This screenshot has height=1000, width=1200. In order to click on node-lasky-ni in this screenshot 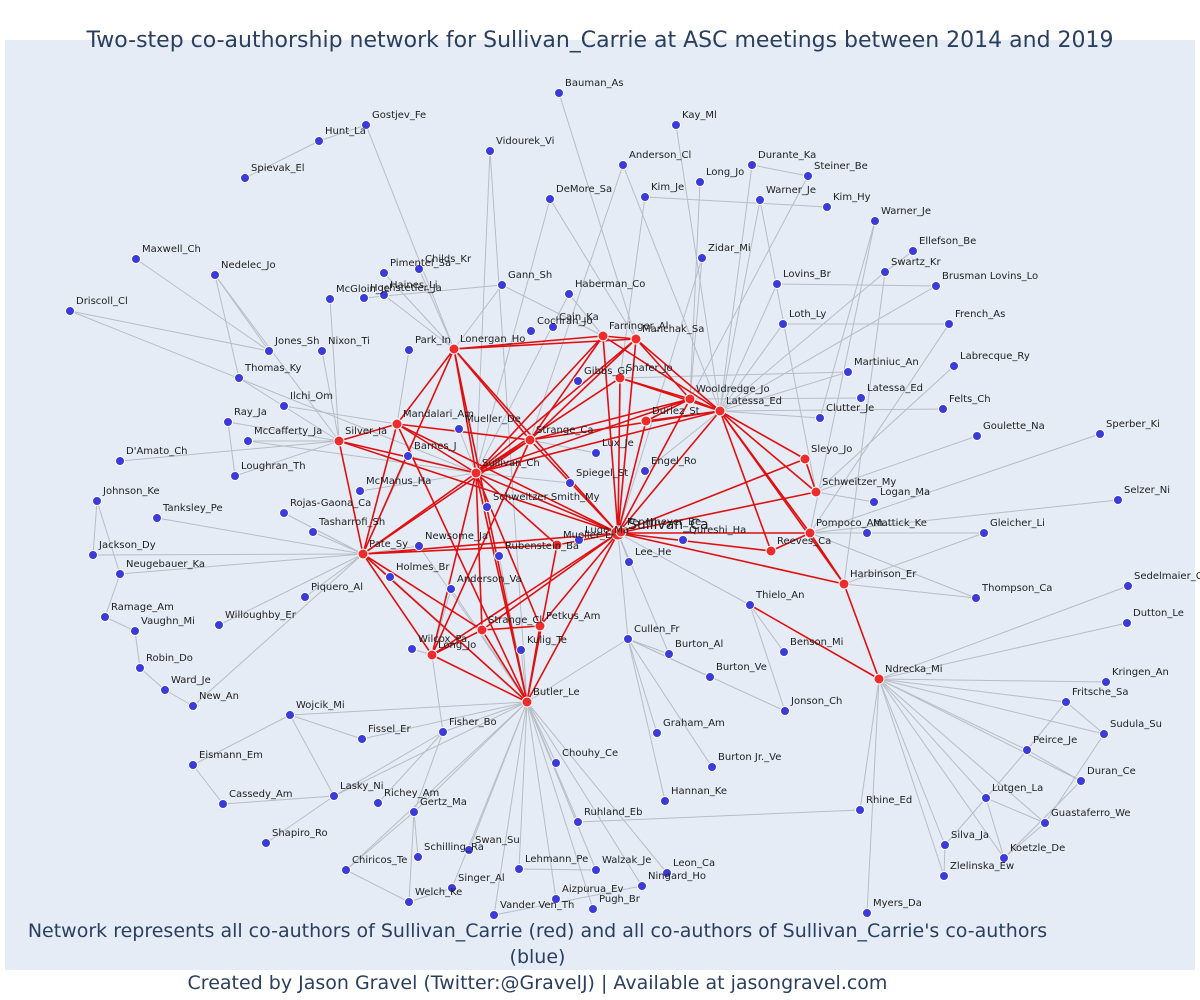, I will do `click(334, 796)`.